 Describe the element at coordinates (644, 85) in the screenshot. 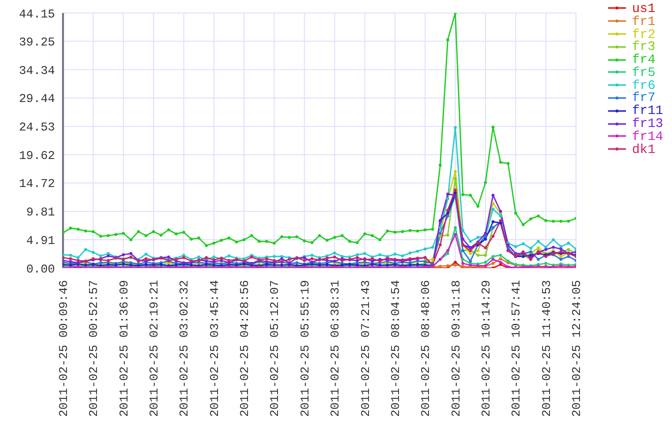

I see `legend-label: fr6` at that location.